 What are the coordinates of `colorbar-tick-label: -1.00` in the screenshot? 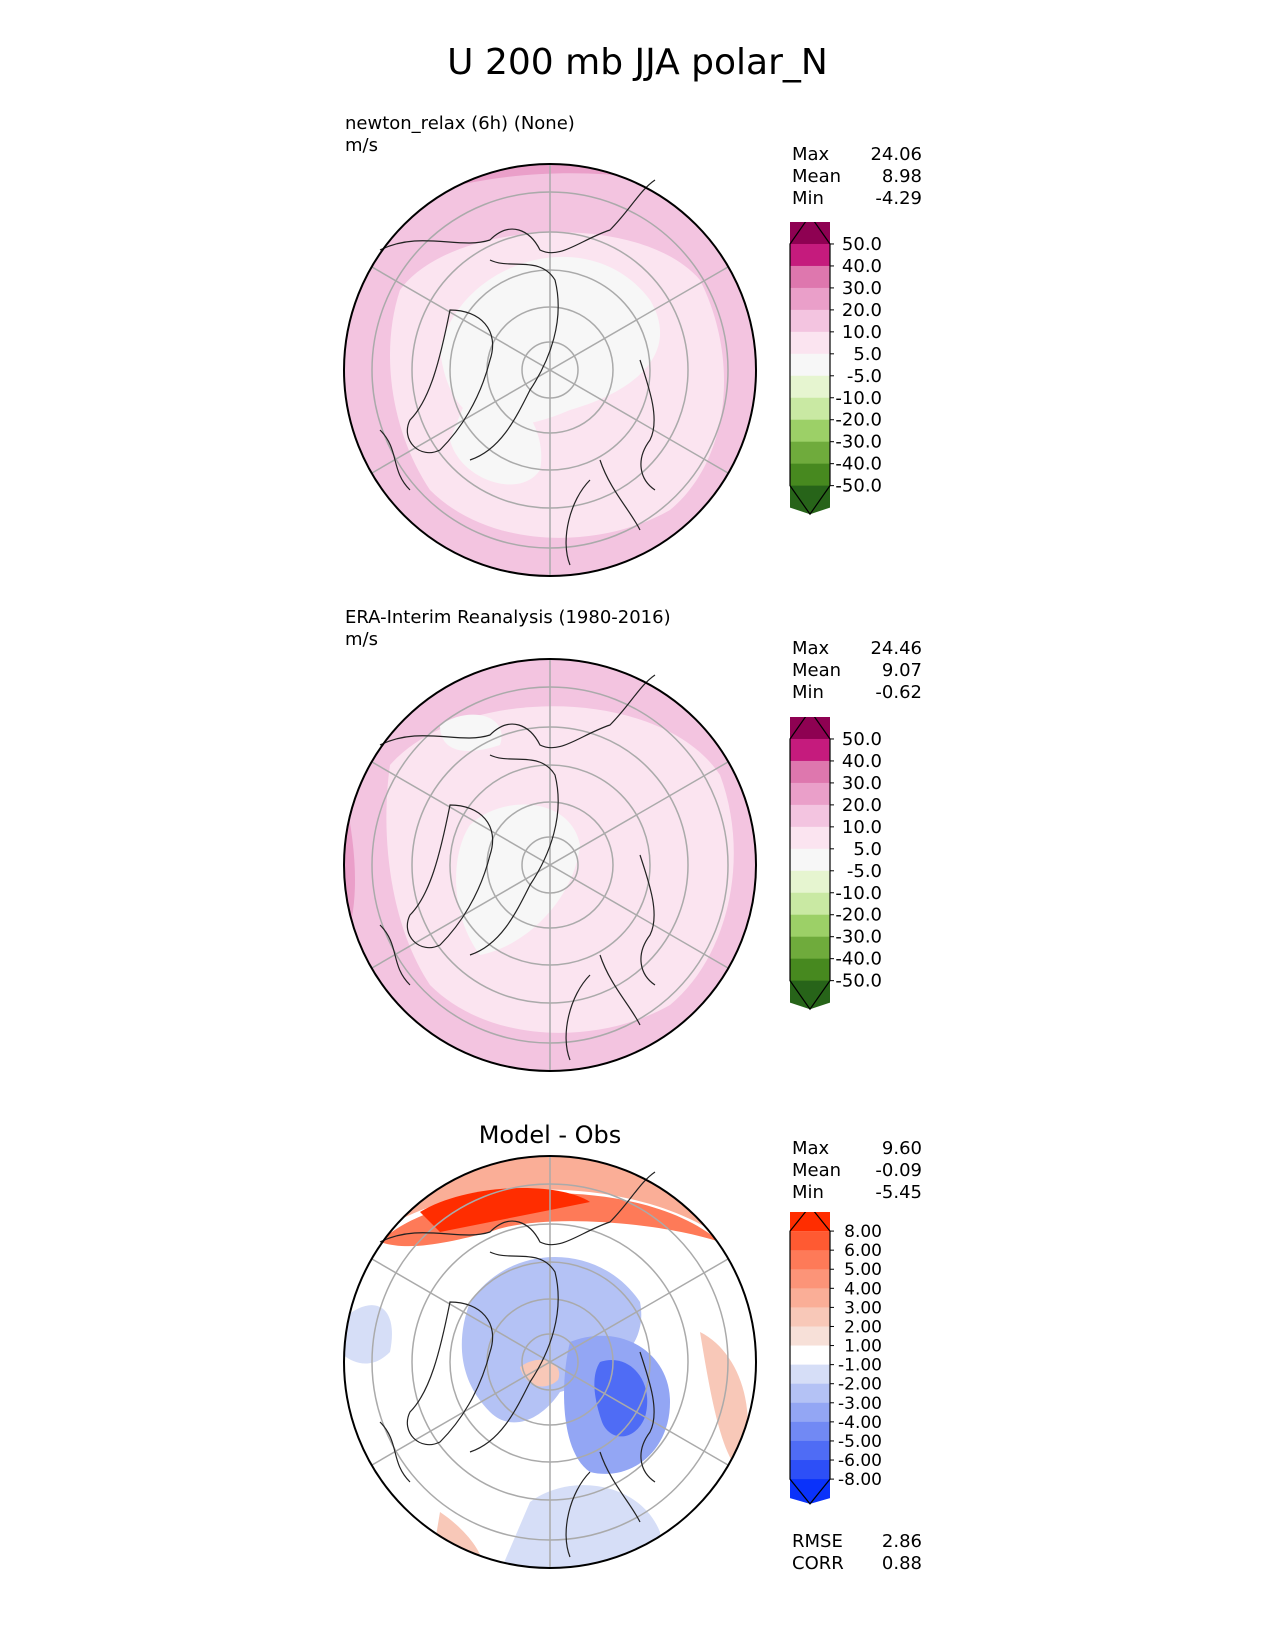 It's located at (860, 1366).